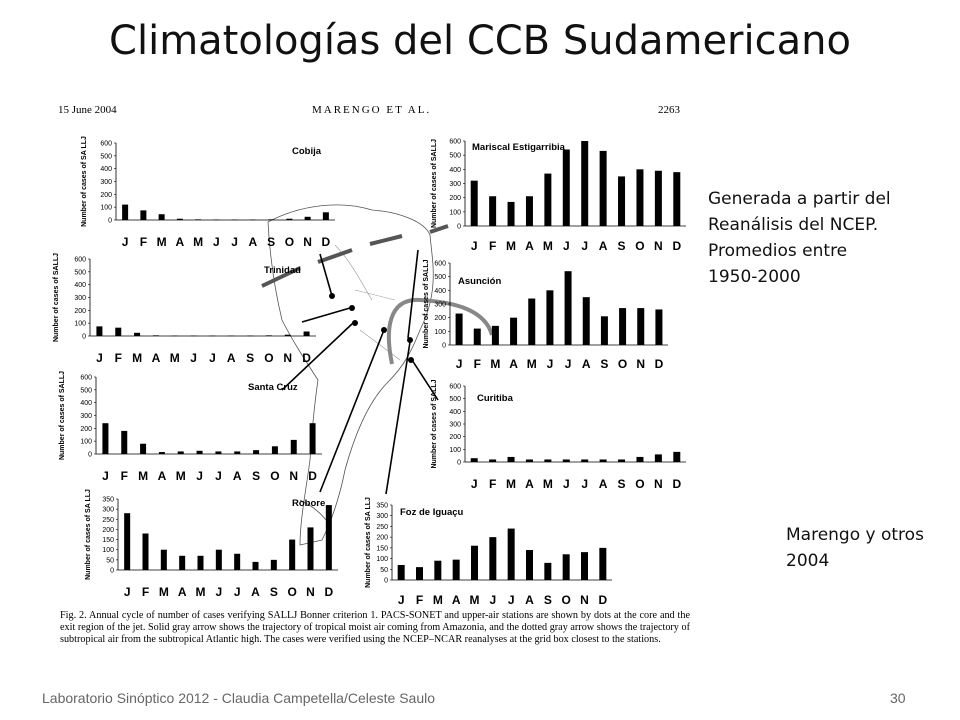 Image resolution: width=960 pixels, height=720 pixels. Describe the element at coordinates (440, 331) in the screenshot. I see `tropical-trajectory-arrow` at that location.